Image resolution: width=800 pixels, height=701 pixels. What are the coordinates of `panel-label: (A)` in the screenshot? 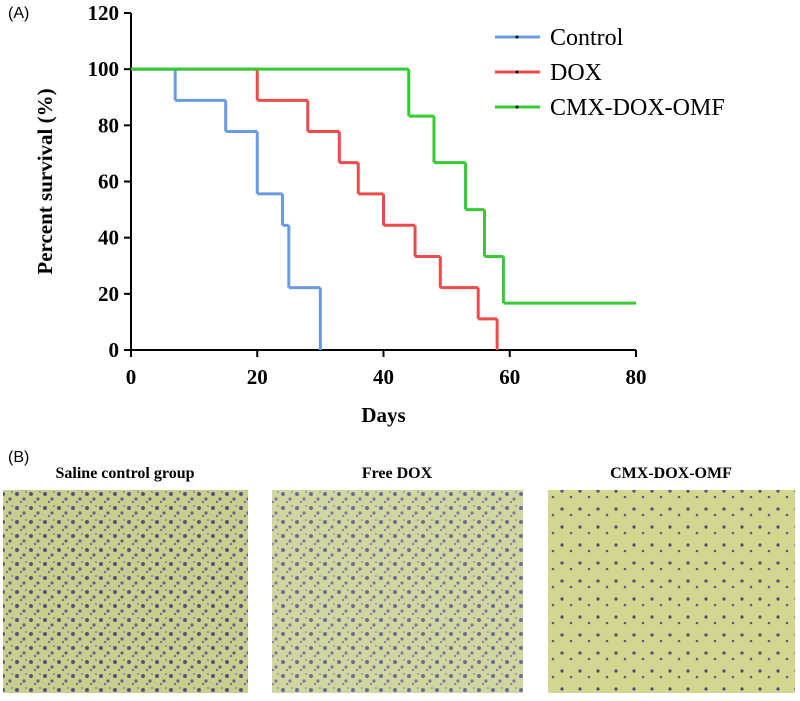 It's located at (18, 13).